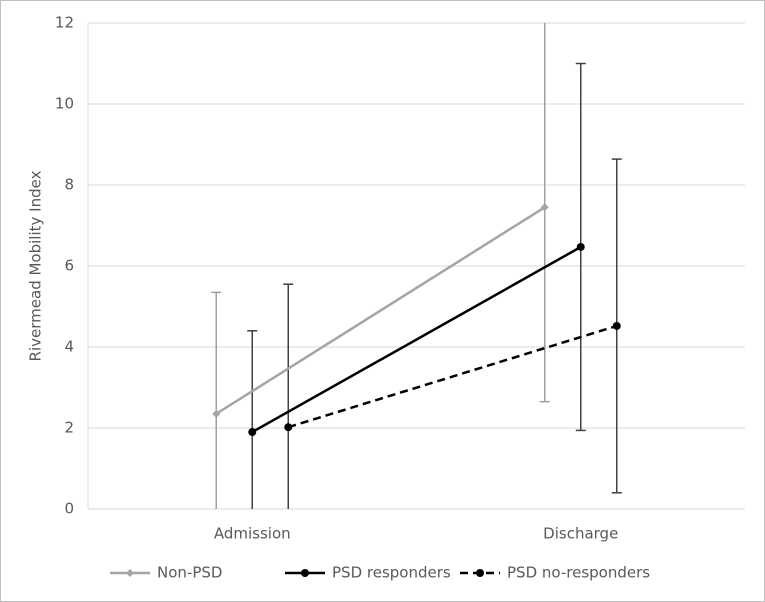 The width and height of the screenshot is (765, 602). I want to click on y-tick-label: 6, so click(69, 266).